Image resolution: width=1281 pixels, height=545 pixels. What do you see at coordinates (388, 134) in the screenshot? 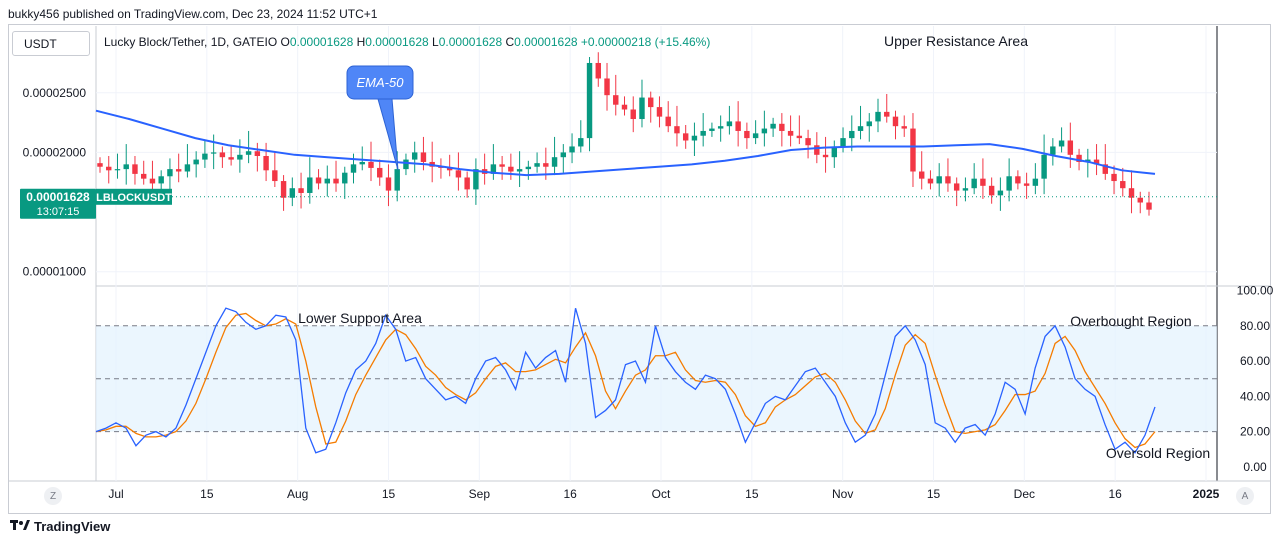
I see `ema-callout-pointer` at bounding box center [388, 134].